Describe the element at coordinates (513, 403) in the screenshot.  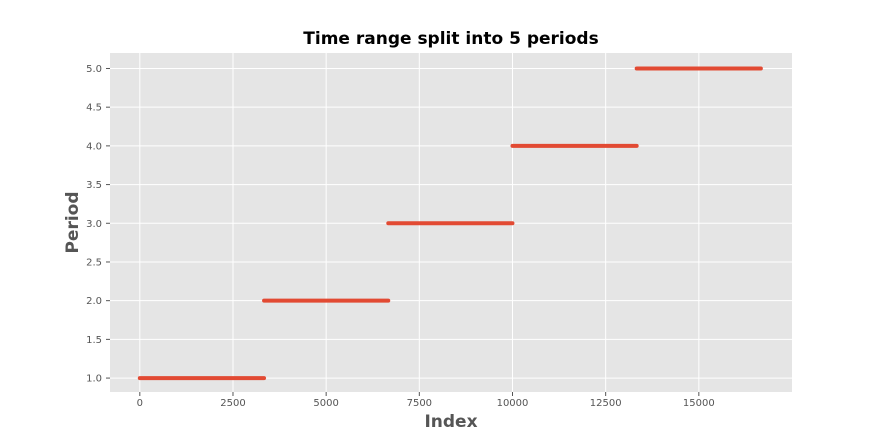
I see `x-tick-label: 10000` at that location.